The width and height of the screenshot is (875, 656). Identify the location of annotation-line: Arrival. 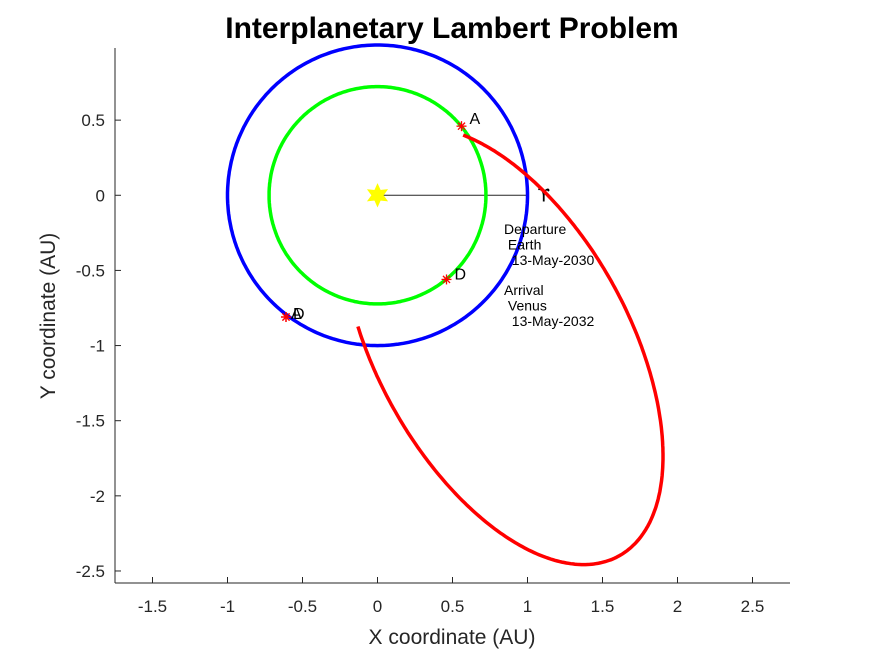
(524, 290).